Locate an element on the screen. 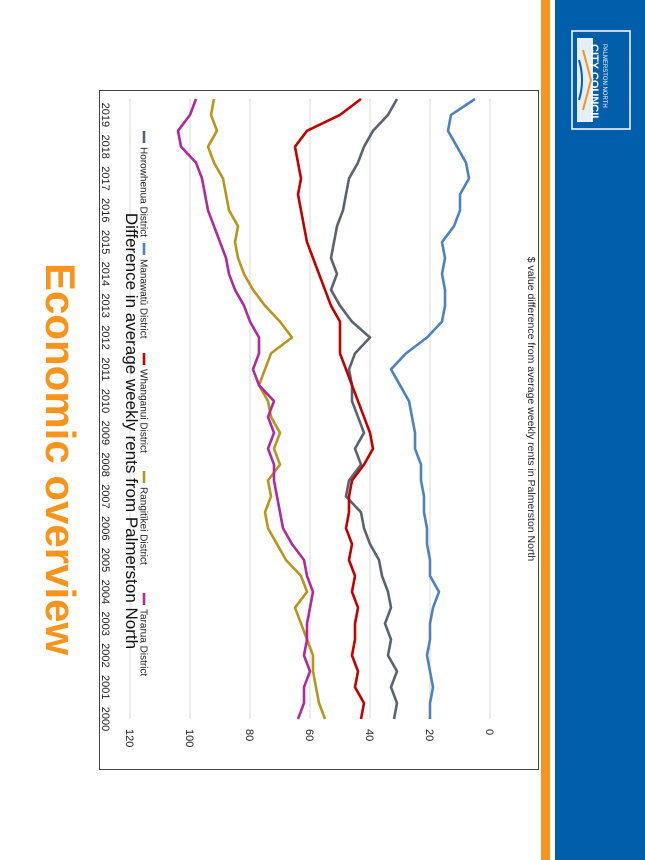 This screenshot has height=860, width=645. x-tick-label: 2014 is located at coordinates (105, 274).